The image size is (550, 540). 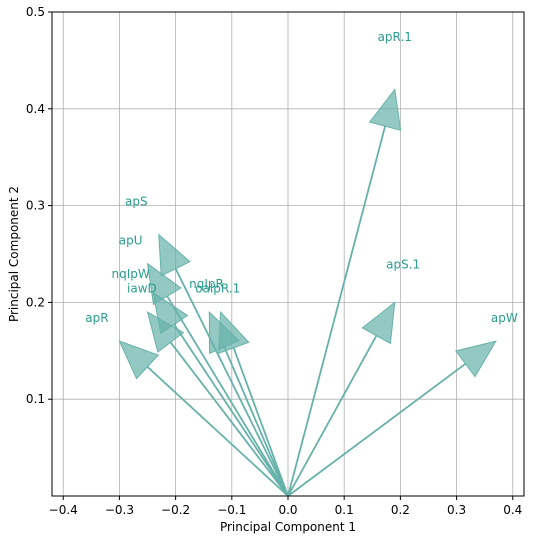 I want to click on vector-shaft-iawD, so click(x=229, y=419).